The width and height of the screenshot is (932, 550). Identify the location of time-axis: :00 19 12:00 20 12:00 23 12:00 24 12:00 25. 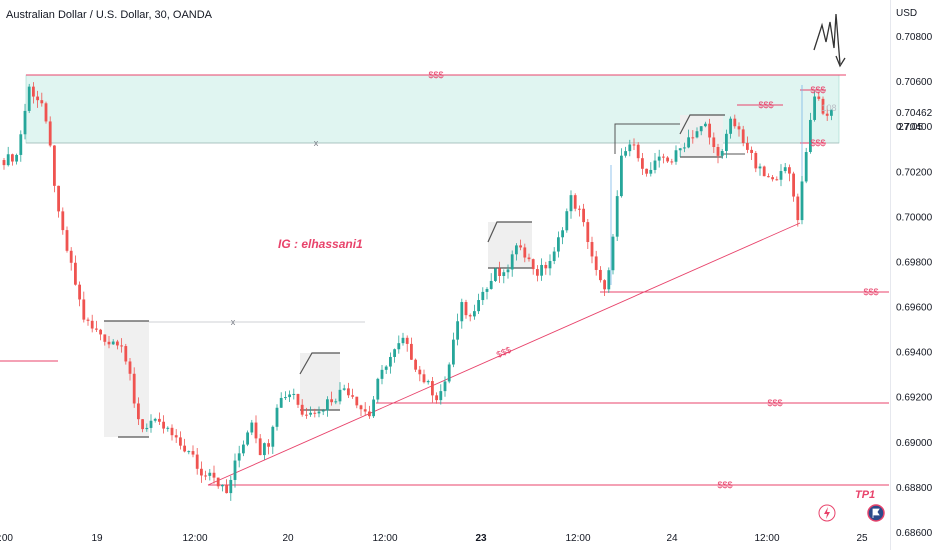
(434, 538).